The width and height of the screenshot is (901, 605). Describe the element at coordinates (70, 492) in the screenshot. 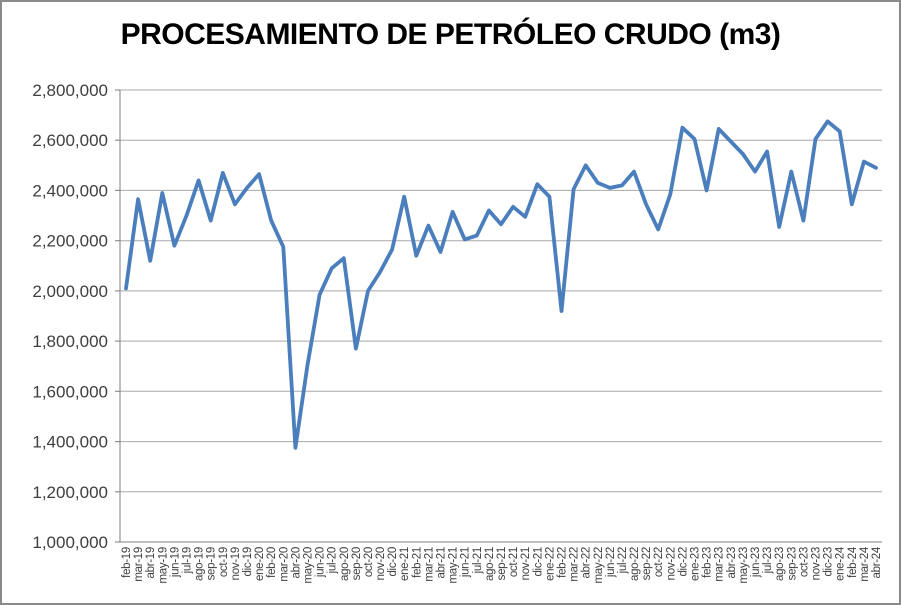

I see `y-tick-label: 1,200,000` at that location.